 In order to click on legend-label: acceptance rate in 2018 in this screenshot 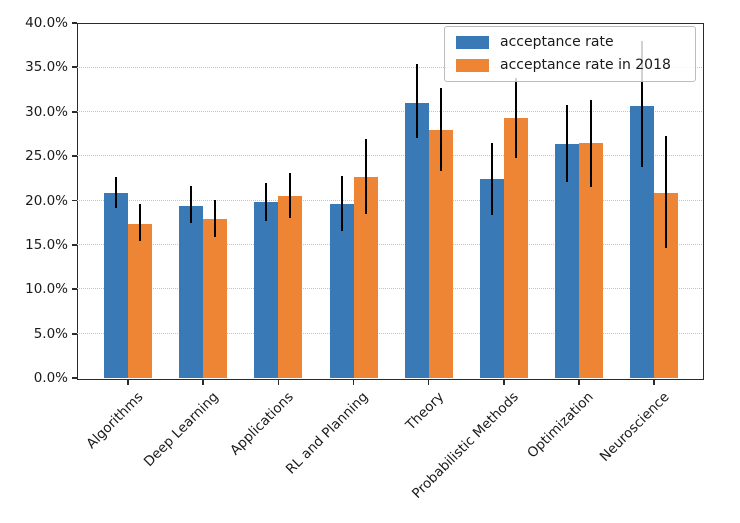, I will do `click(585, 65)`.